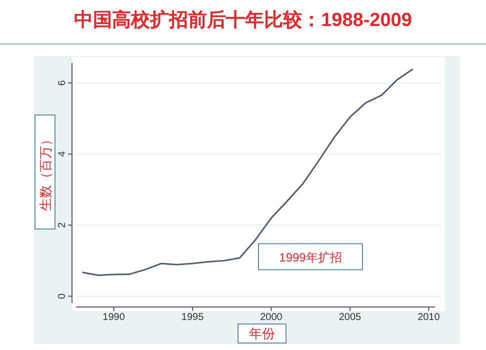 This screenshot has width=486, height=350. I want to click on y-axis-title: 生数（百万）, so click(45, 172).